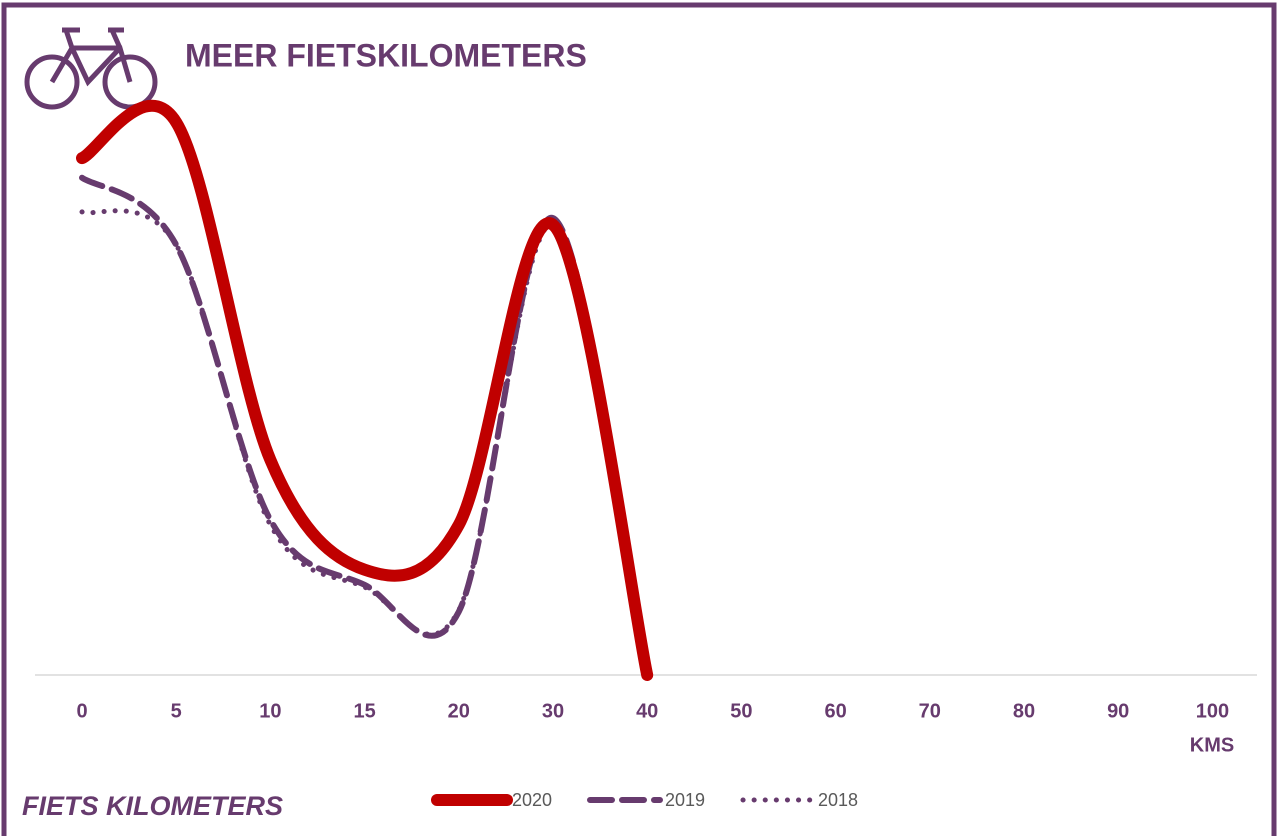 The width and height of the screenshot is (1277, 836). I want to click on x-tick-label: 60, so click(835, 711).